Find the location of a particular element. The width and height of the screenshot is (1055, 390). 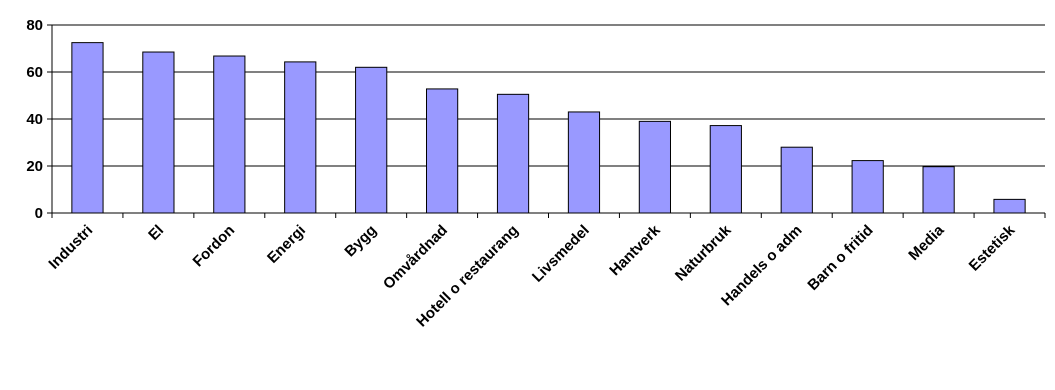

y-tick-label: 80 is located at coordinates (34, 25).